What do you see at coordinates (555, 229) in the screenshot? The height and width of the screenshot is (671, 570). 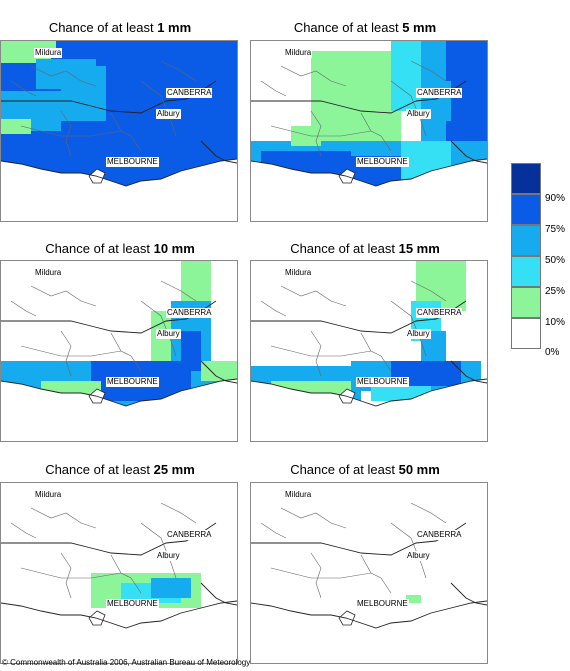 I see `legend-label-75: 75%` at bounding box center [555, 229].